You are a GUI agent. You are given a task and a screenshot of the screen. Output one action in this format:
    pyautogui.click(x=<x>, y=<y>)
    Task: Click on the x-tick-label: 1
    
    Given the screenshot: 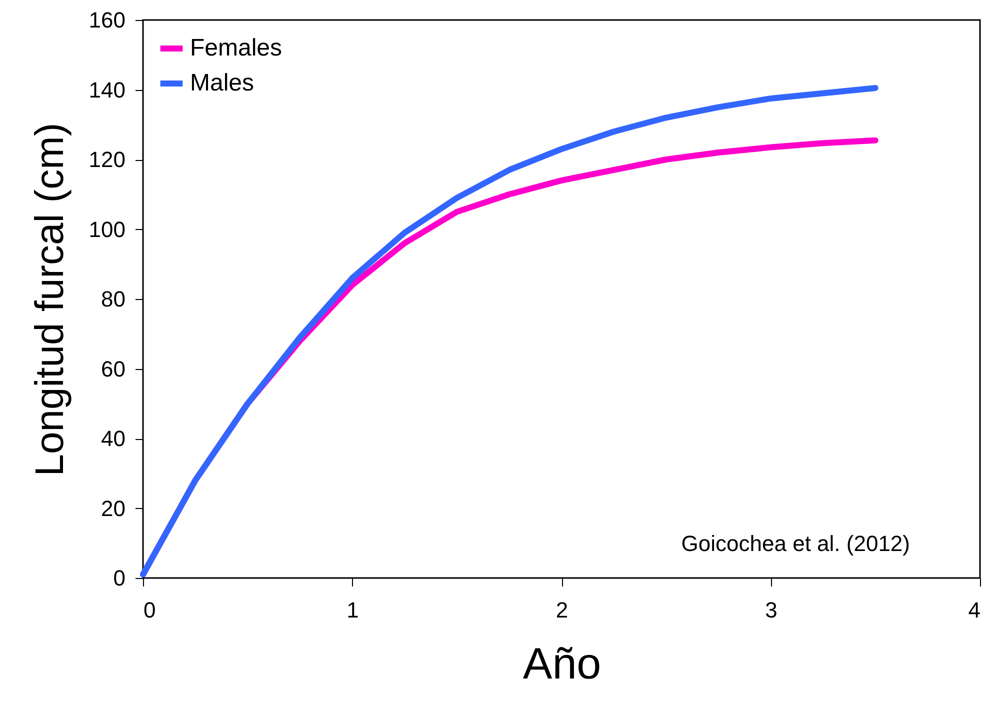 What is the action you would take?
    pyautogui.click(x=352, y=610)
    